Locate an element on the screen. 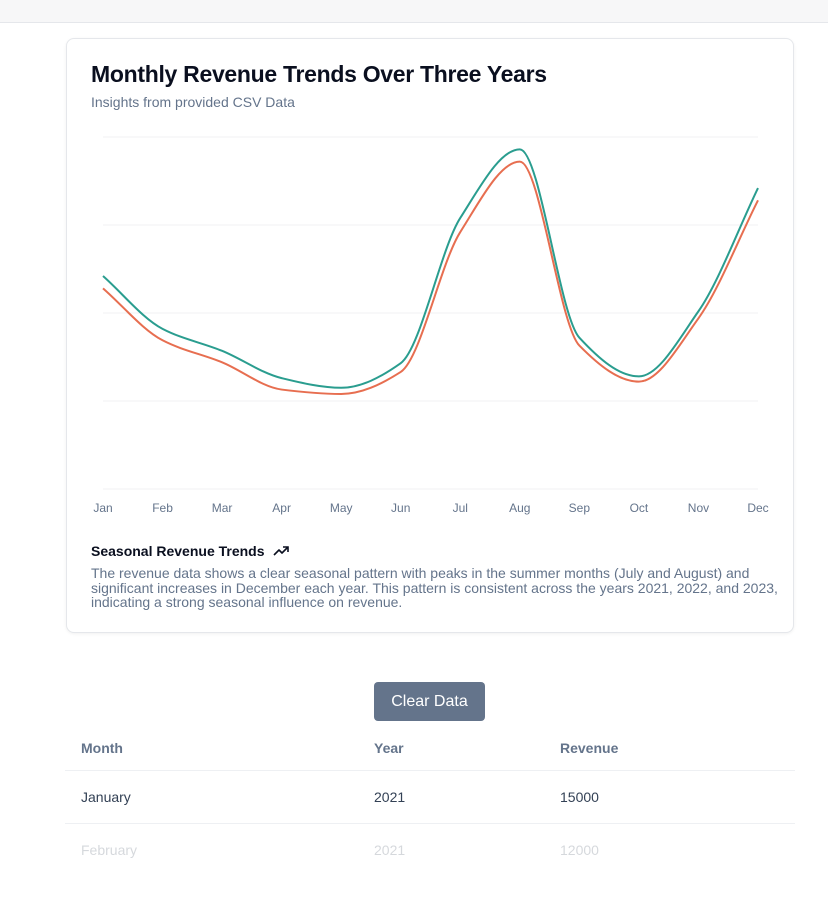 The image size is (828, 897). x-tick-label: Sep is located at coordinates (580, 508).